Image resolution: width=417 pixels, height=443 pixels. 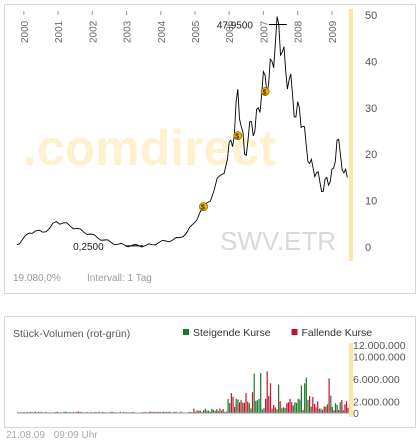 I want to click on y-tick-label: 20, so click(x=371, y=155).